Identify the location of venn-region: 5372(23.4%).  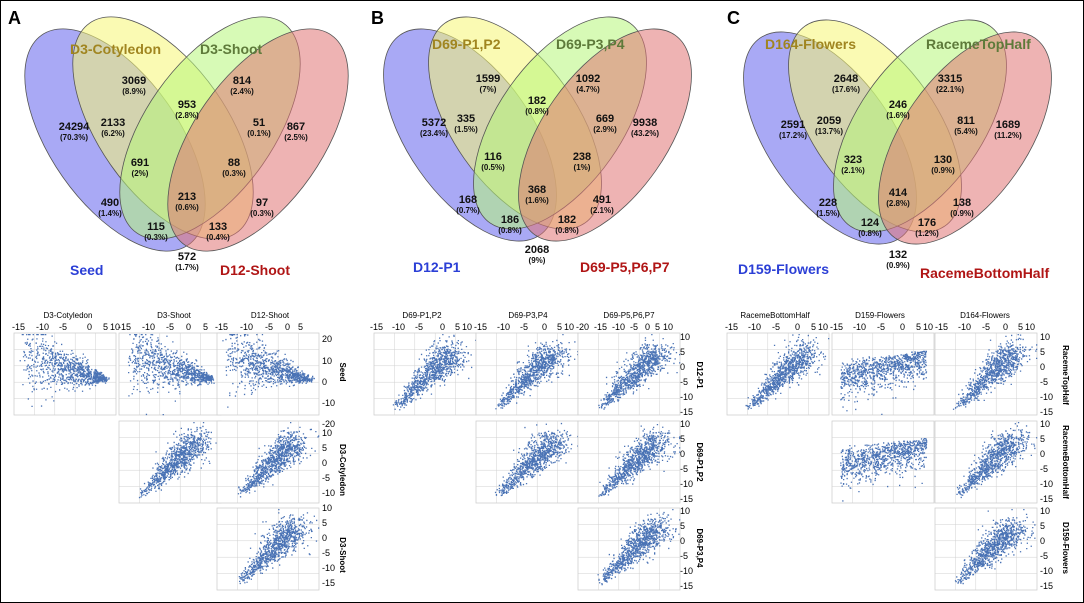
(434, 127).